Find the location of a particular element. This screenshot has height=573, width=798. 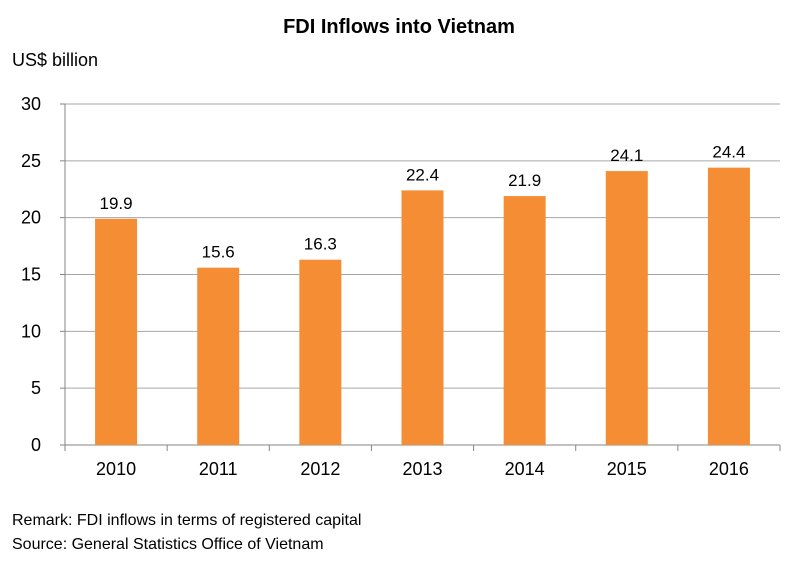

x-tick-label: 2011 is located at coordinates (218, 469).